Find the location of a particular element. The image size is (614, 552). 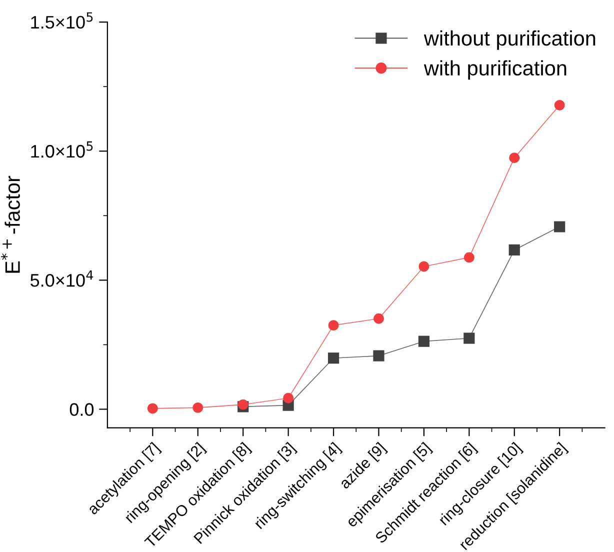

y-tick-label: 0.0 is located at coordinates (82, 409).